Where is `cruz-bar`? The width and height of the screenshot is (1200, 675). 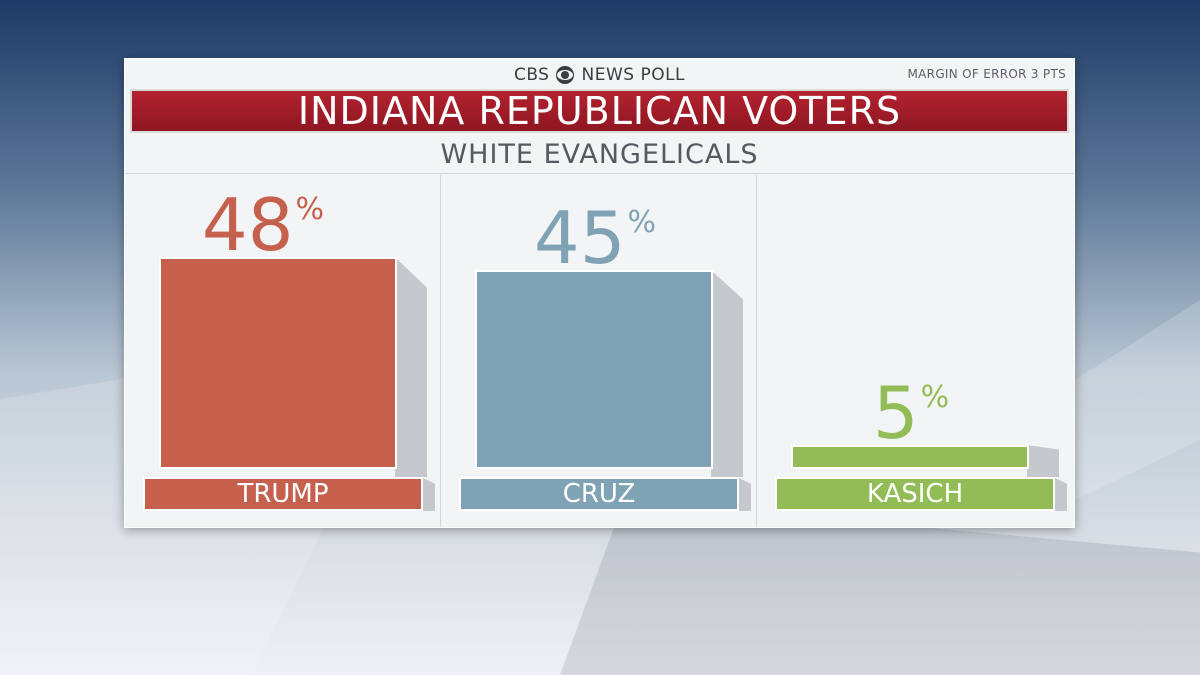
cruz-bar is located at coordinates (594, 369).